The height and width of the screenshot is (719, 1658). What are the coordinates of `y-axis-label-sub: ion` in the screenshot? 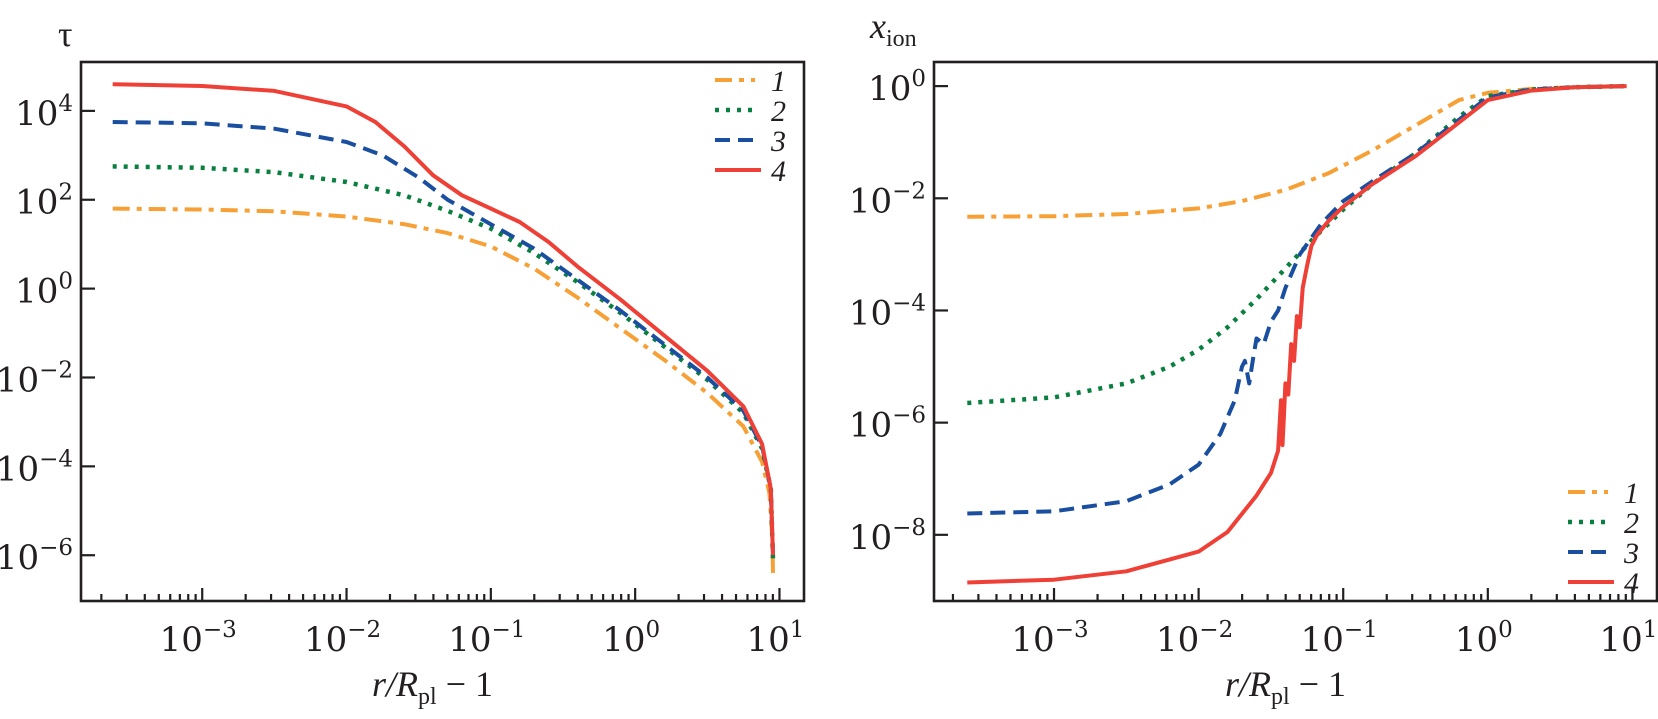 It's located at (901, 39).